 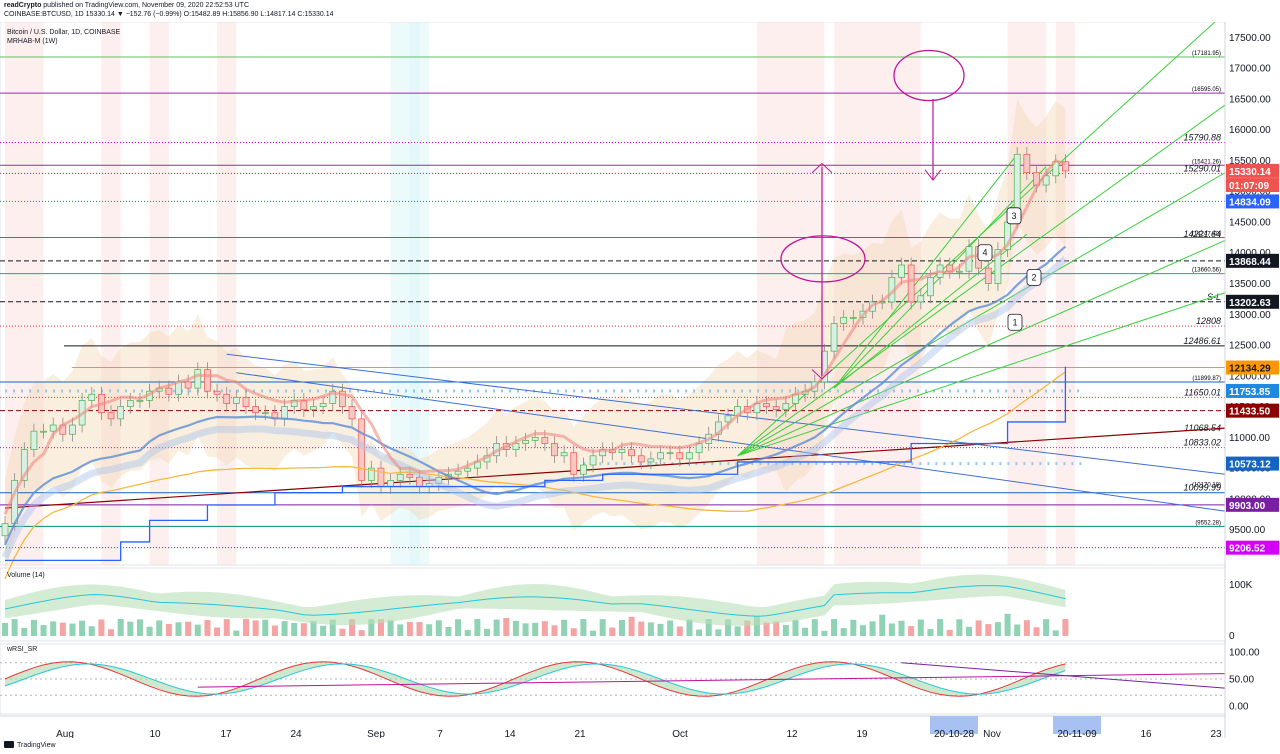 I want to click on price-tick: 11000.00, so click(x=1249, y=438).